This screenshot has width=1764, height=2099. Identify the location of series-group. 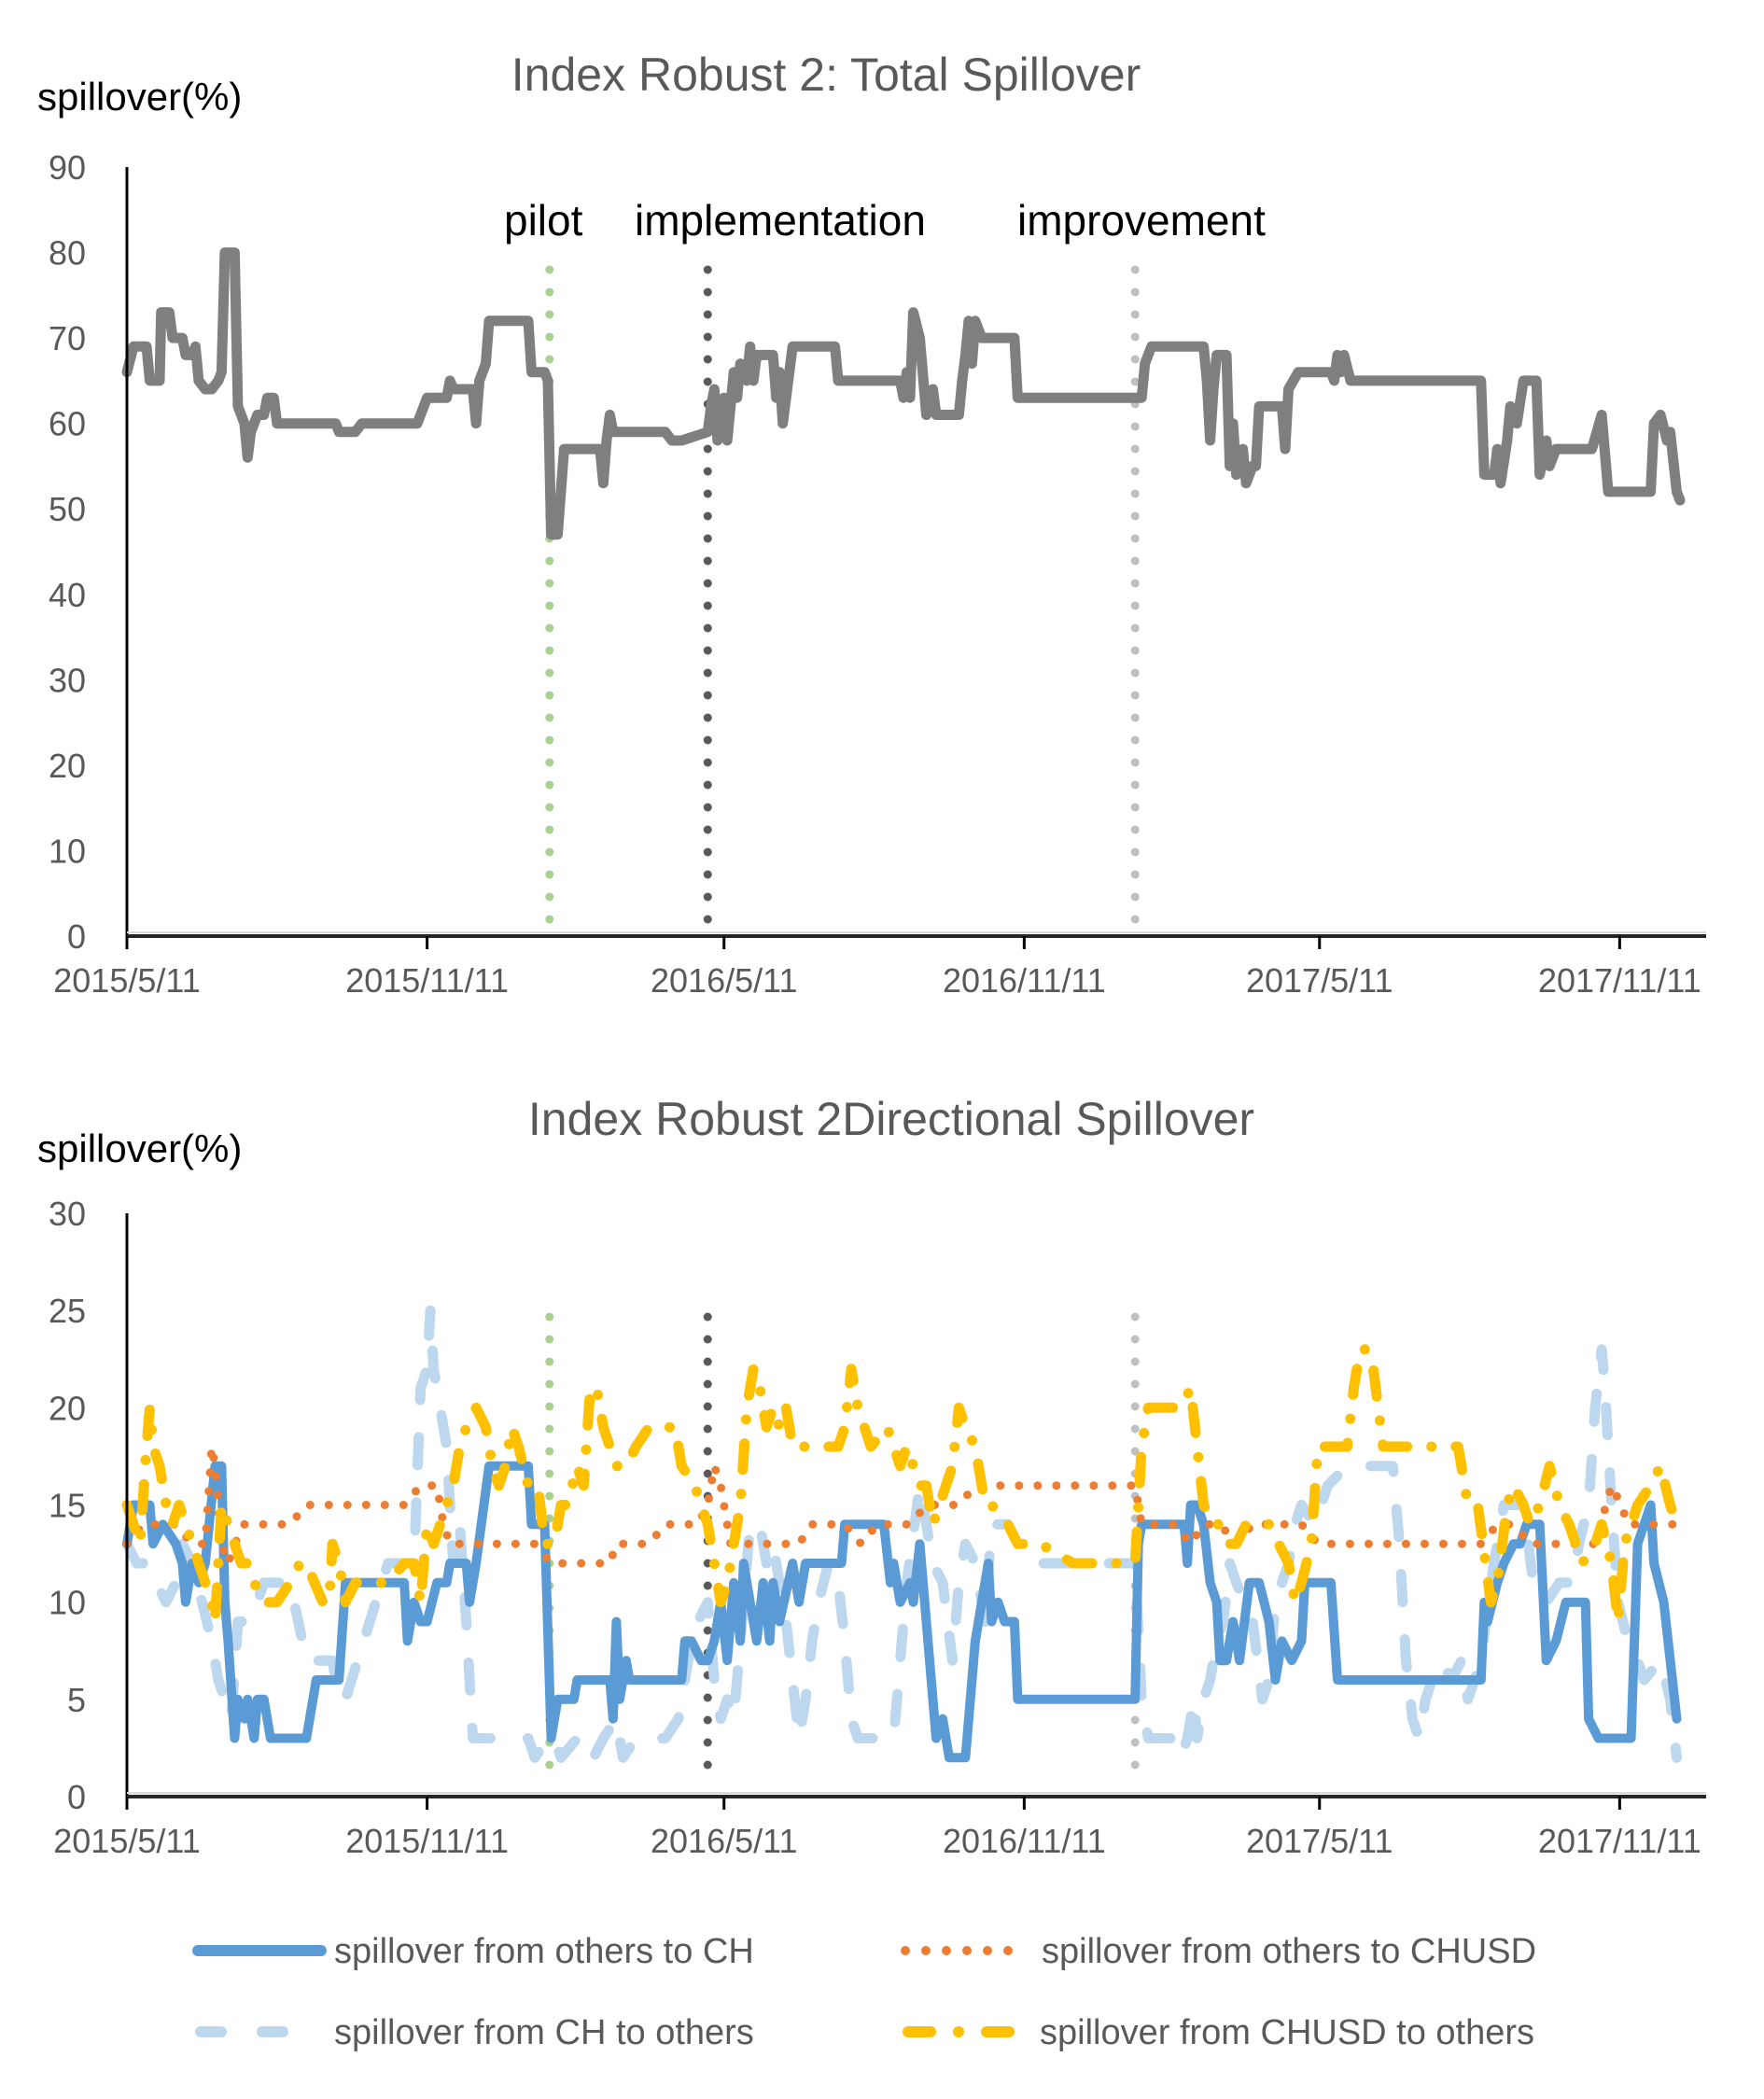
(903, 394).